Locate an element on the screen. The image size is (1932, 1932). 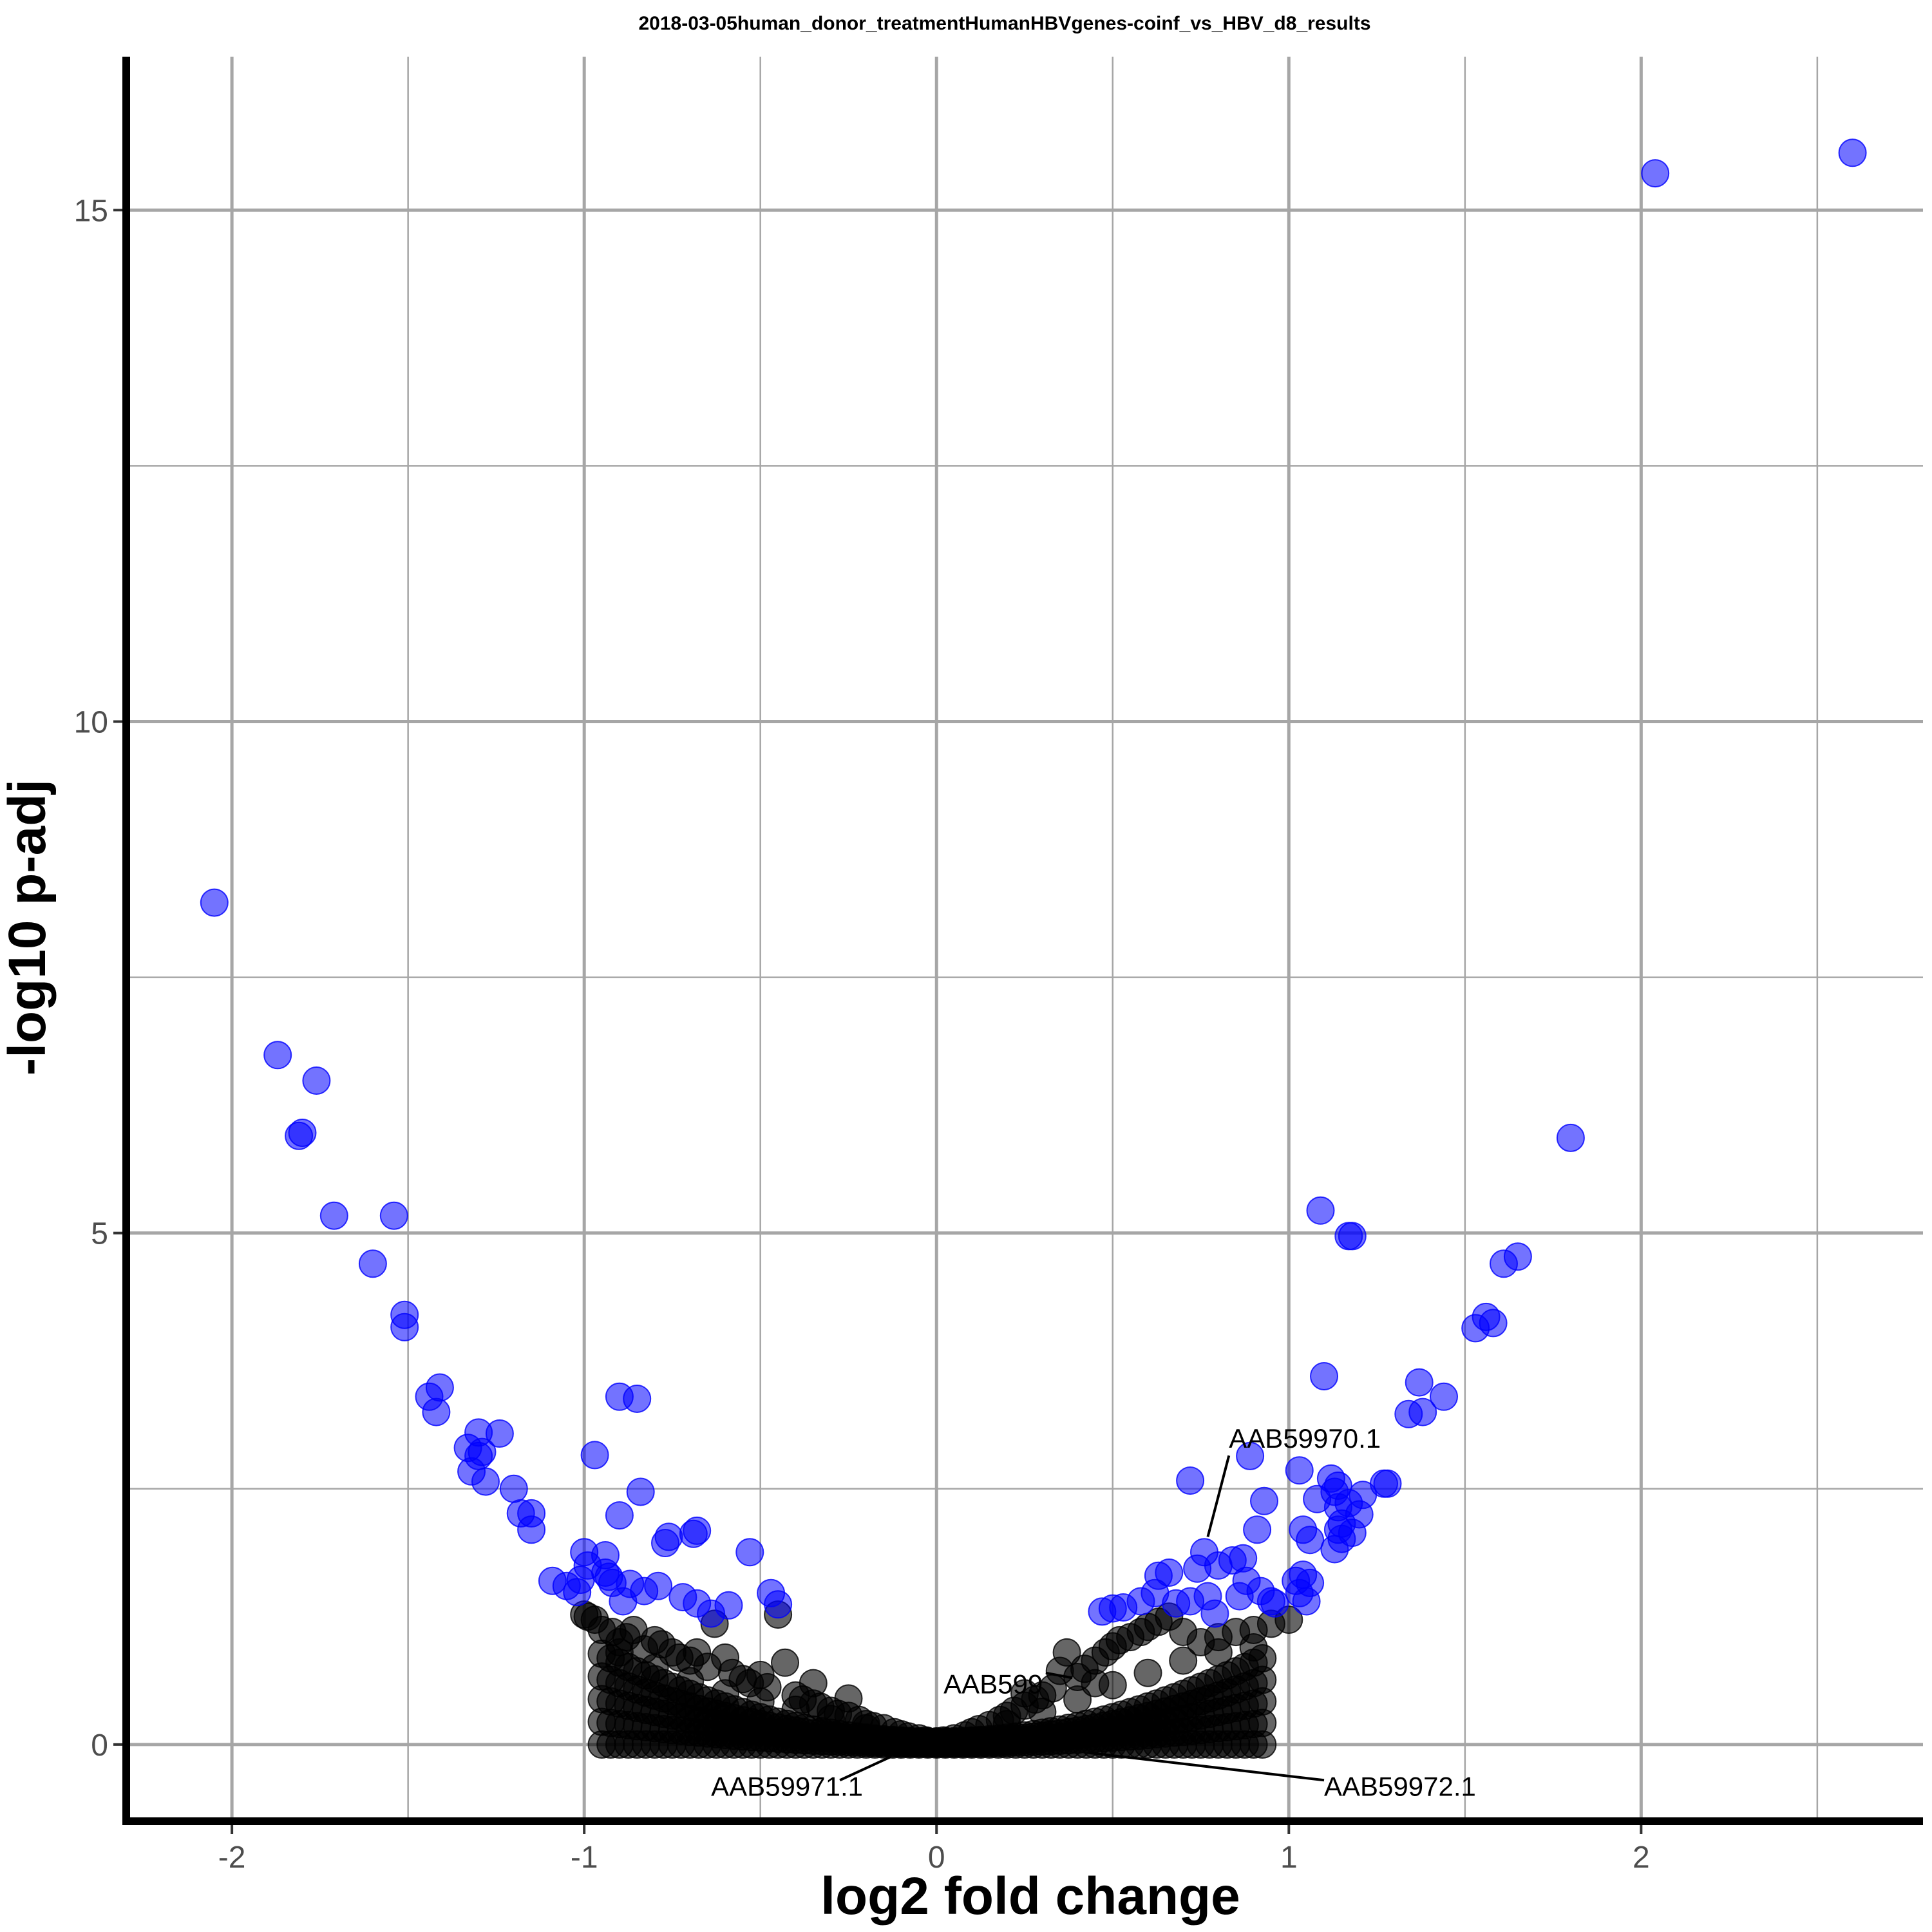
x-tick-label: 1 is located at coordinates (1289, 1858).